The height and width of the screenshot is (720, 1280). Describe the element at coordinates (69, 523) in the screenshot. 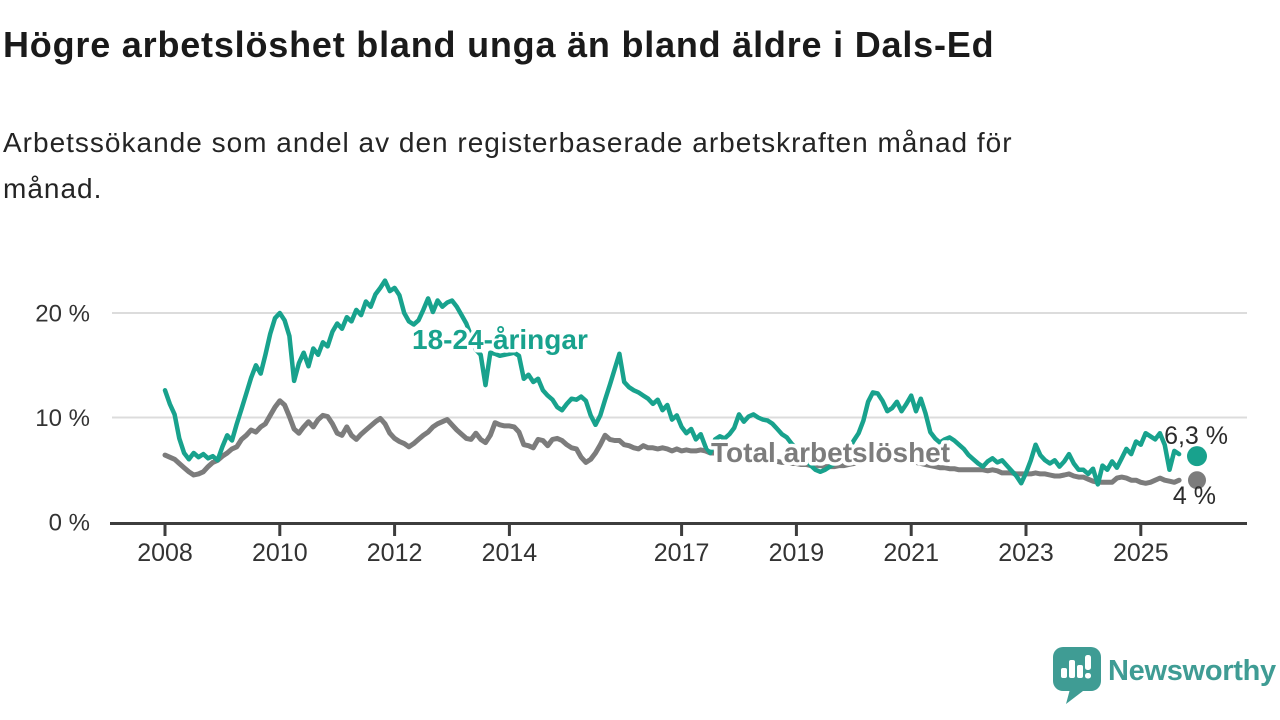

I see `y-axis-tick-label: 0 %` at that location.